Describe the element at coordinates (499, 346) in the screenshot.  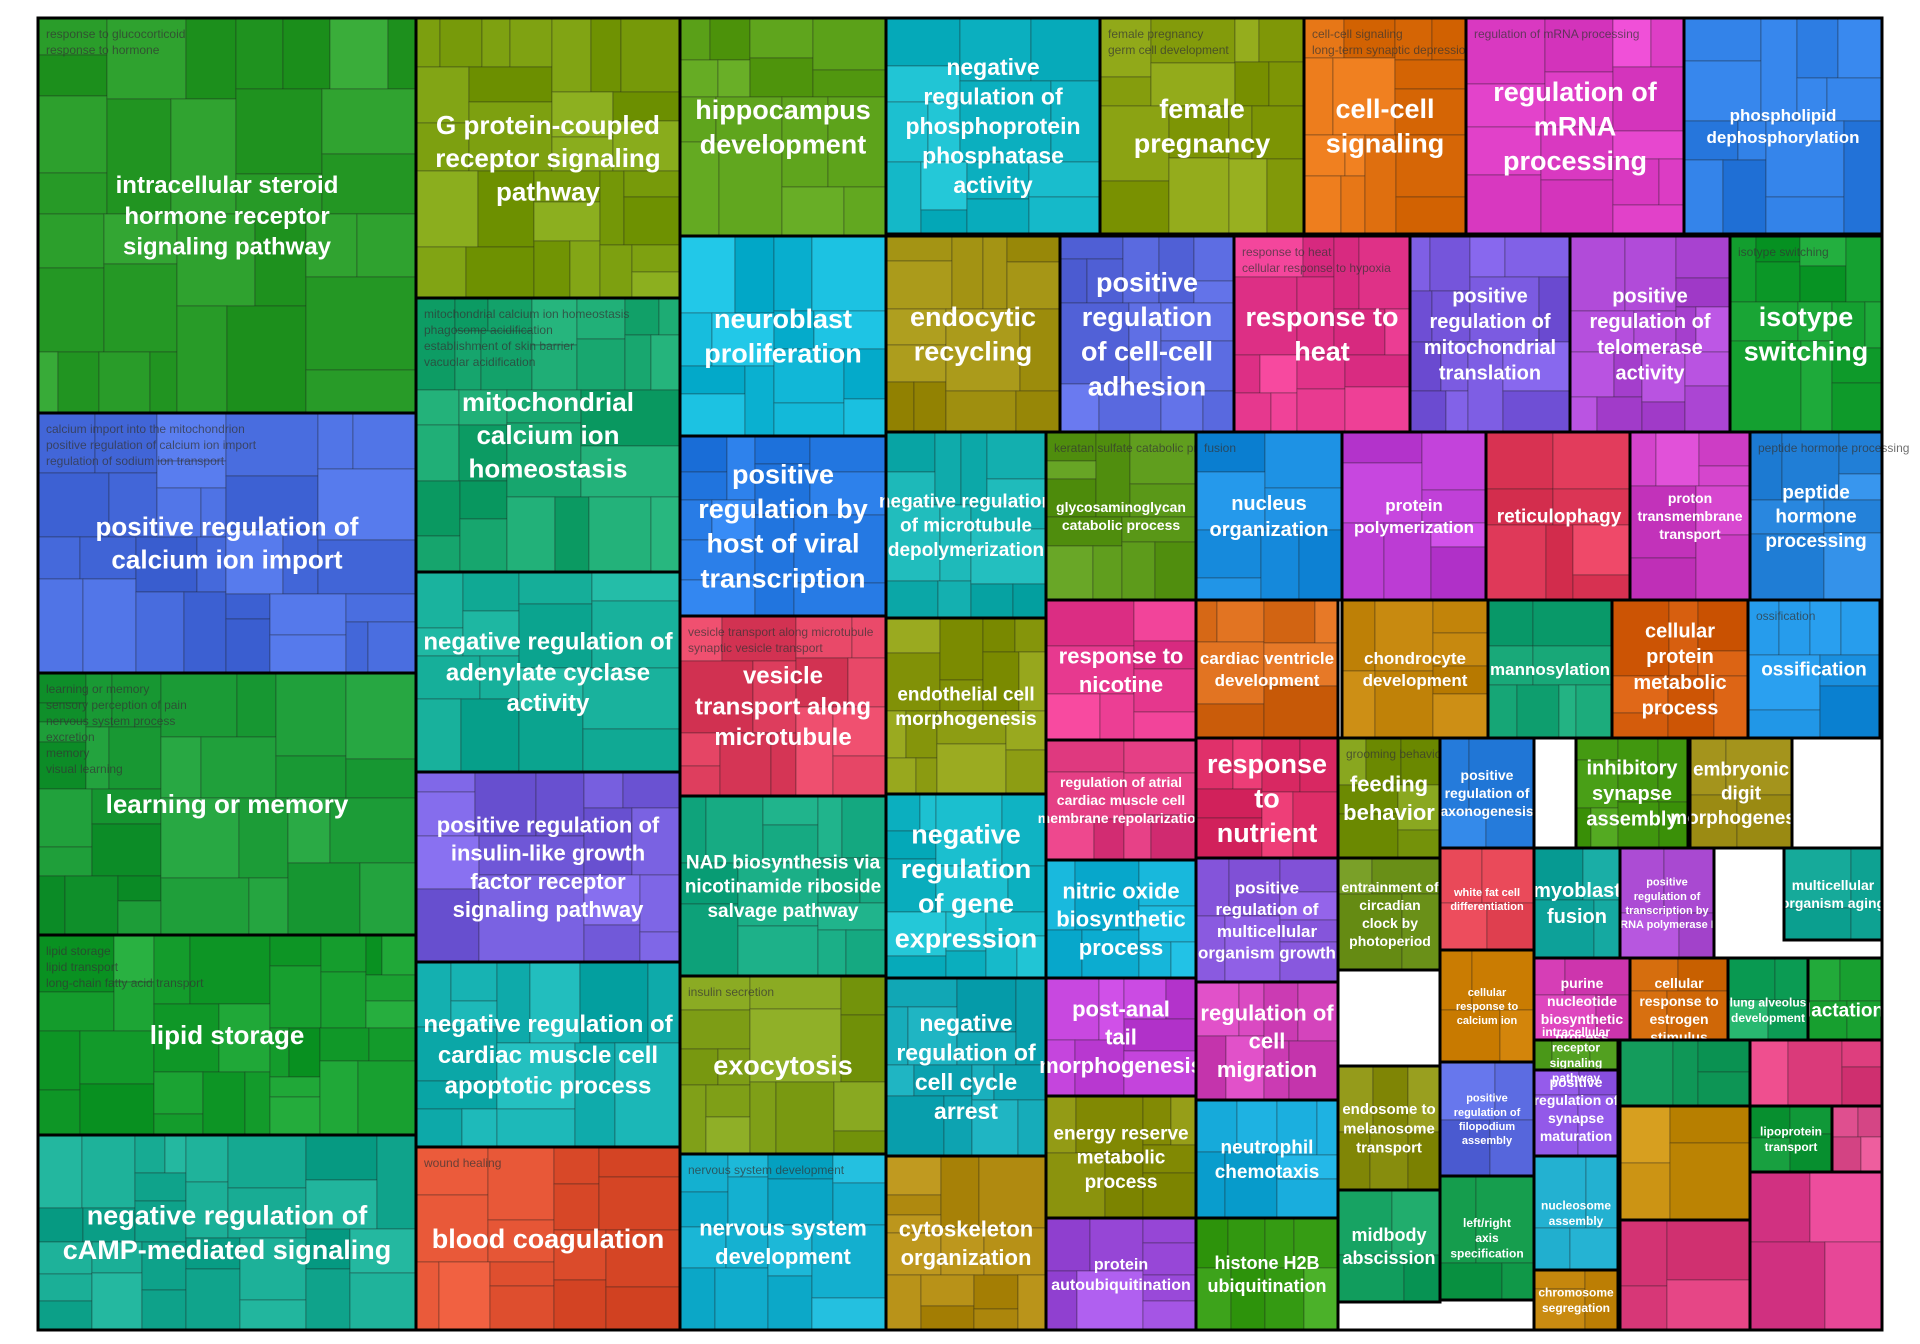
I see `treemap-sub-label: establishment of skin barrier` at that location.